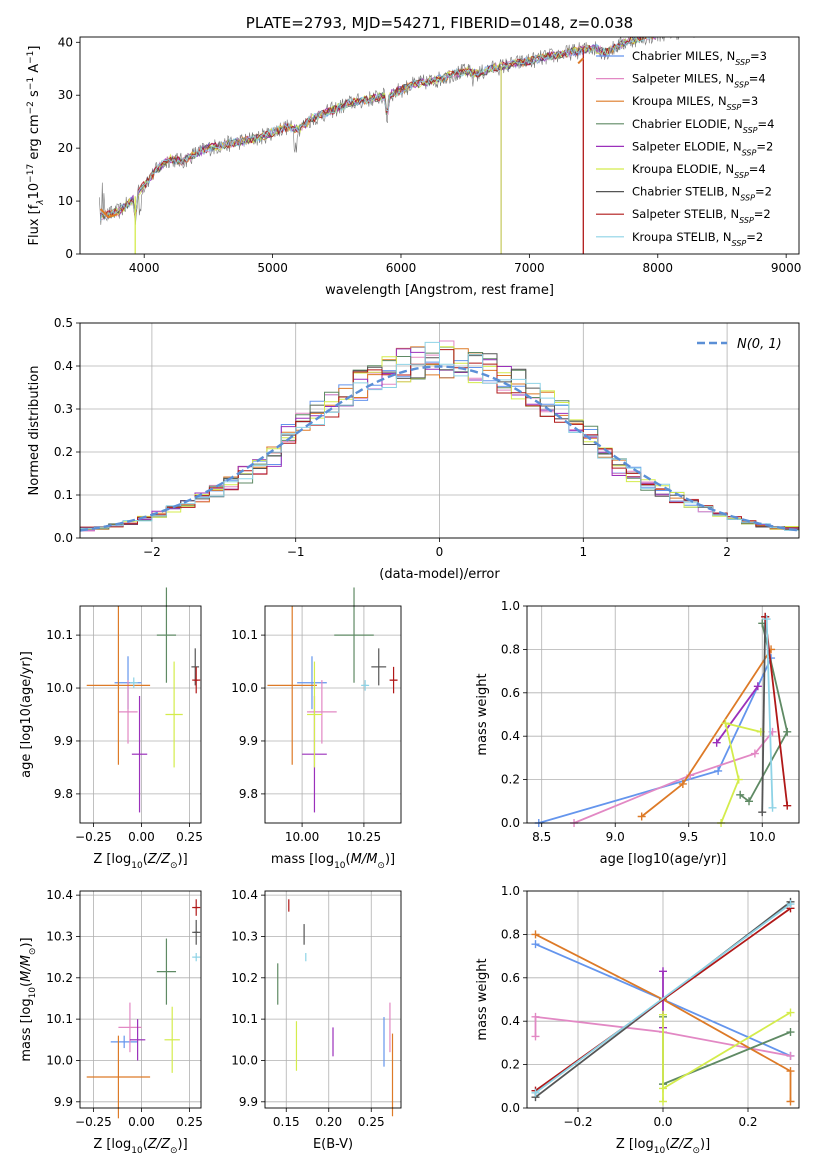 This screenshot has width=819, height=1174. What do you see at coordinates (786, 268) in the screenshot?
I see `x-tick-label: 9000` at bounding box center [786, 268].